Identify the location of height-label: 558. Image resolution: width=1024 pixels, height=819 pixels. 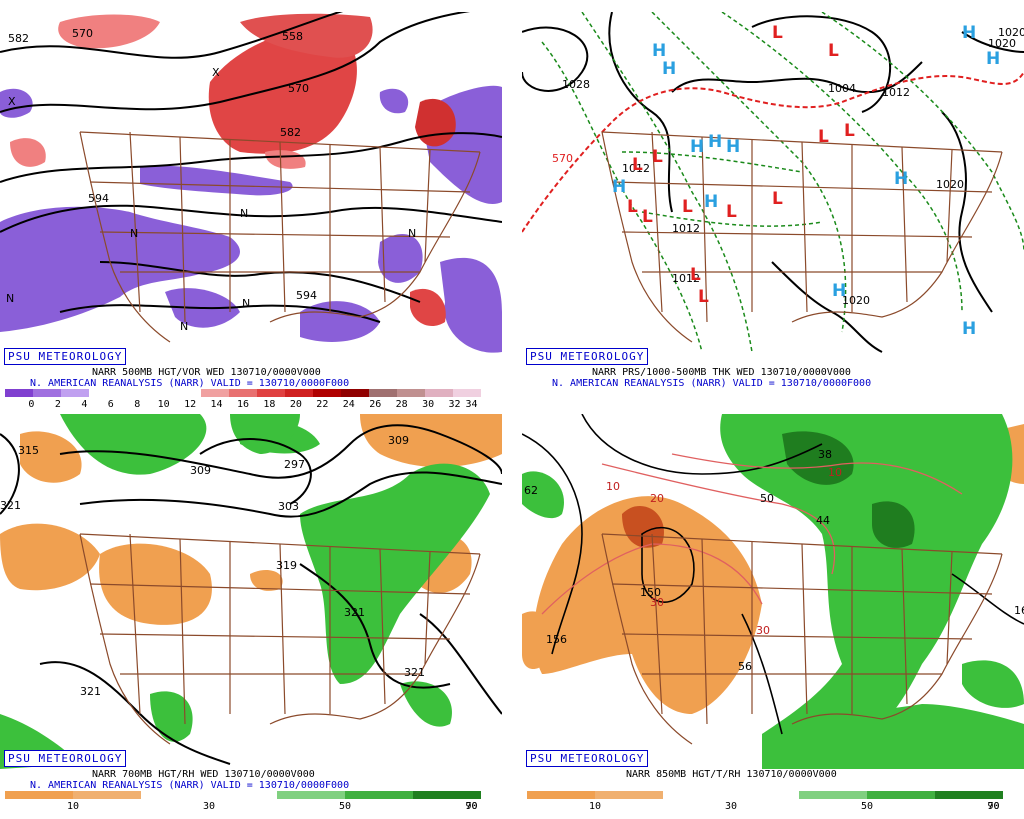
(292, 36).